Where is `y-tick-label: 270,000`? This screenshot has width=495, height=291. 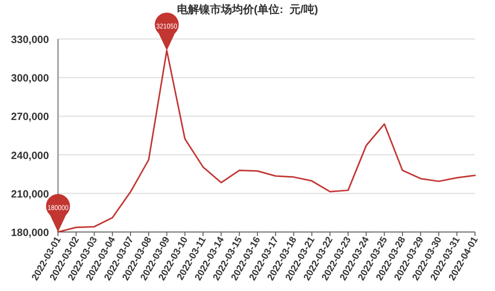
y-tick-label: 270,000 is located at coordinates (30, 117).